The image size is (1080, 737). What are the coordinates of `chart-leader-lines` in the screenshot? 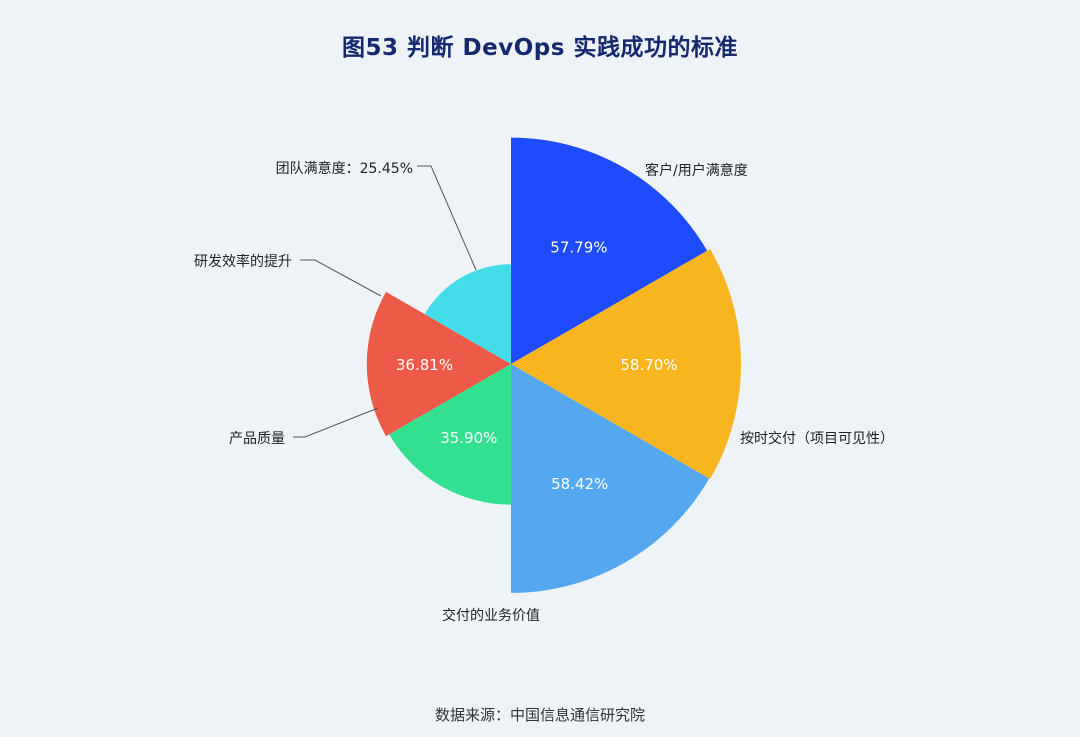 It's located at (385, 301).